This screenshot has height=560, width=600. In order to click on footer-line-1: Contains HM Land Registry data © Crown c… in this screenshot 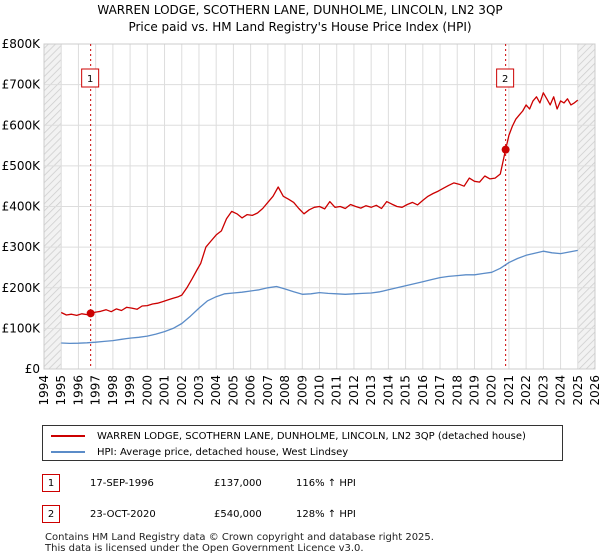, I will do `click(239, 537)`.